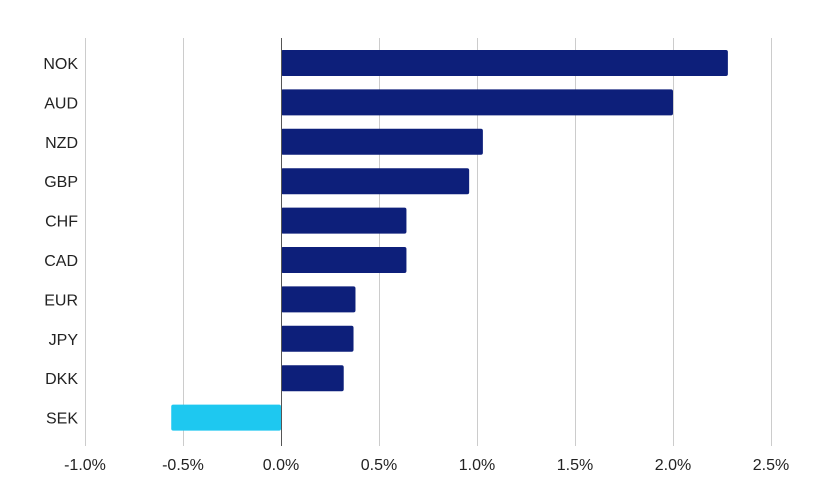 Image resolution: width=834 pixels, height=496 pixels. I want to click on bar-gbp, so click(375, 181).